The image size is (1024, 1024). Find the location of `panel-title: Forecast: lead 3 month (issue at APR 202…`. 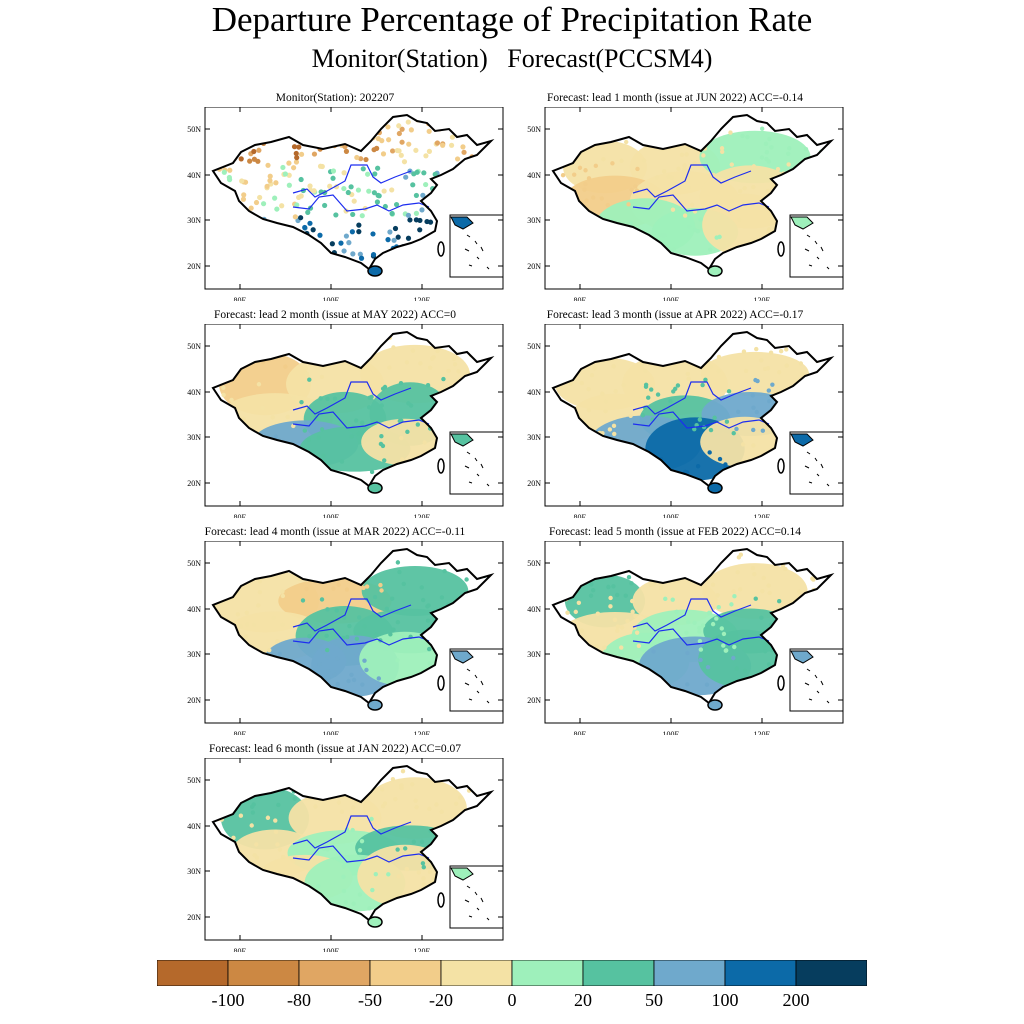

panel-title: Forecast: lead 3 month (issue at APR 202… is located at coordinates (675, 315).